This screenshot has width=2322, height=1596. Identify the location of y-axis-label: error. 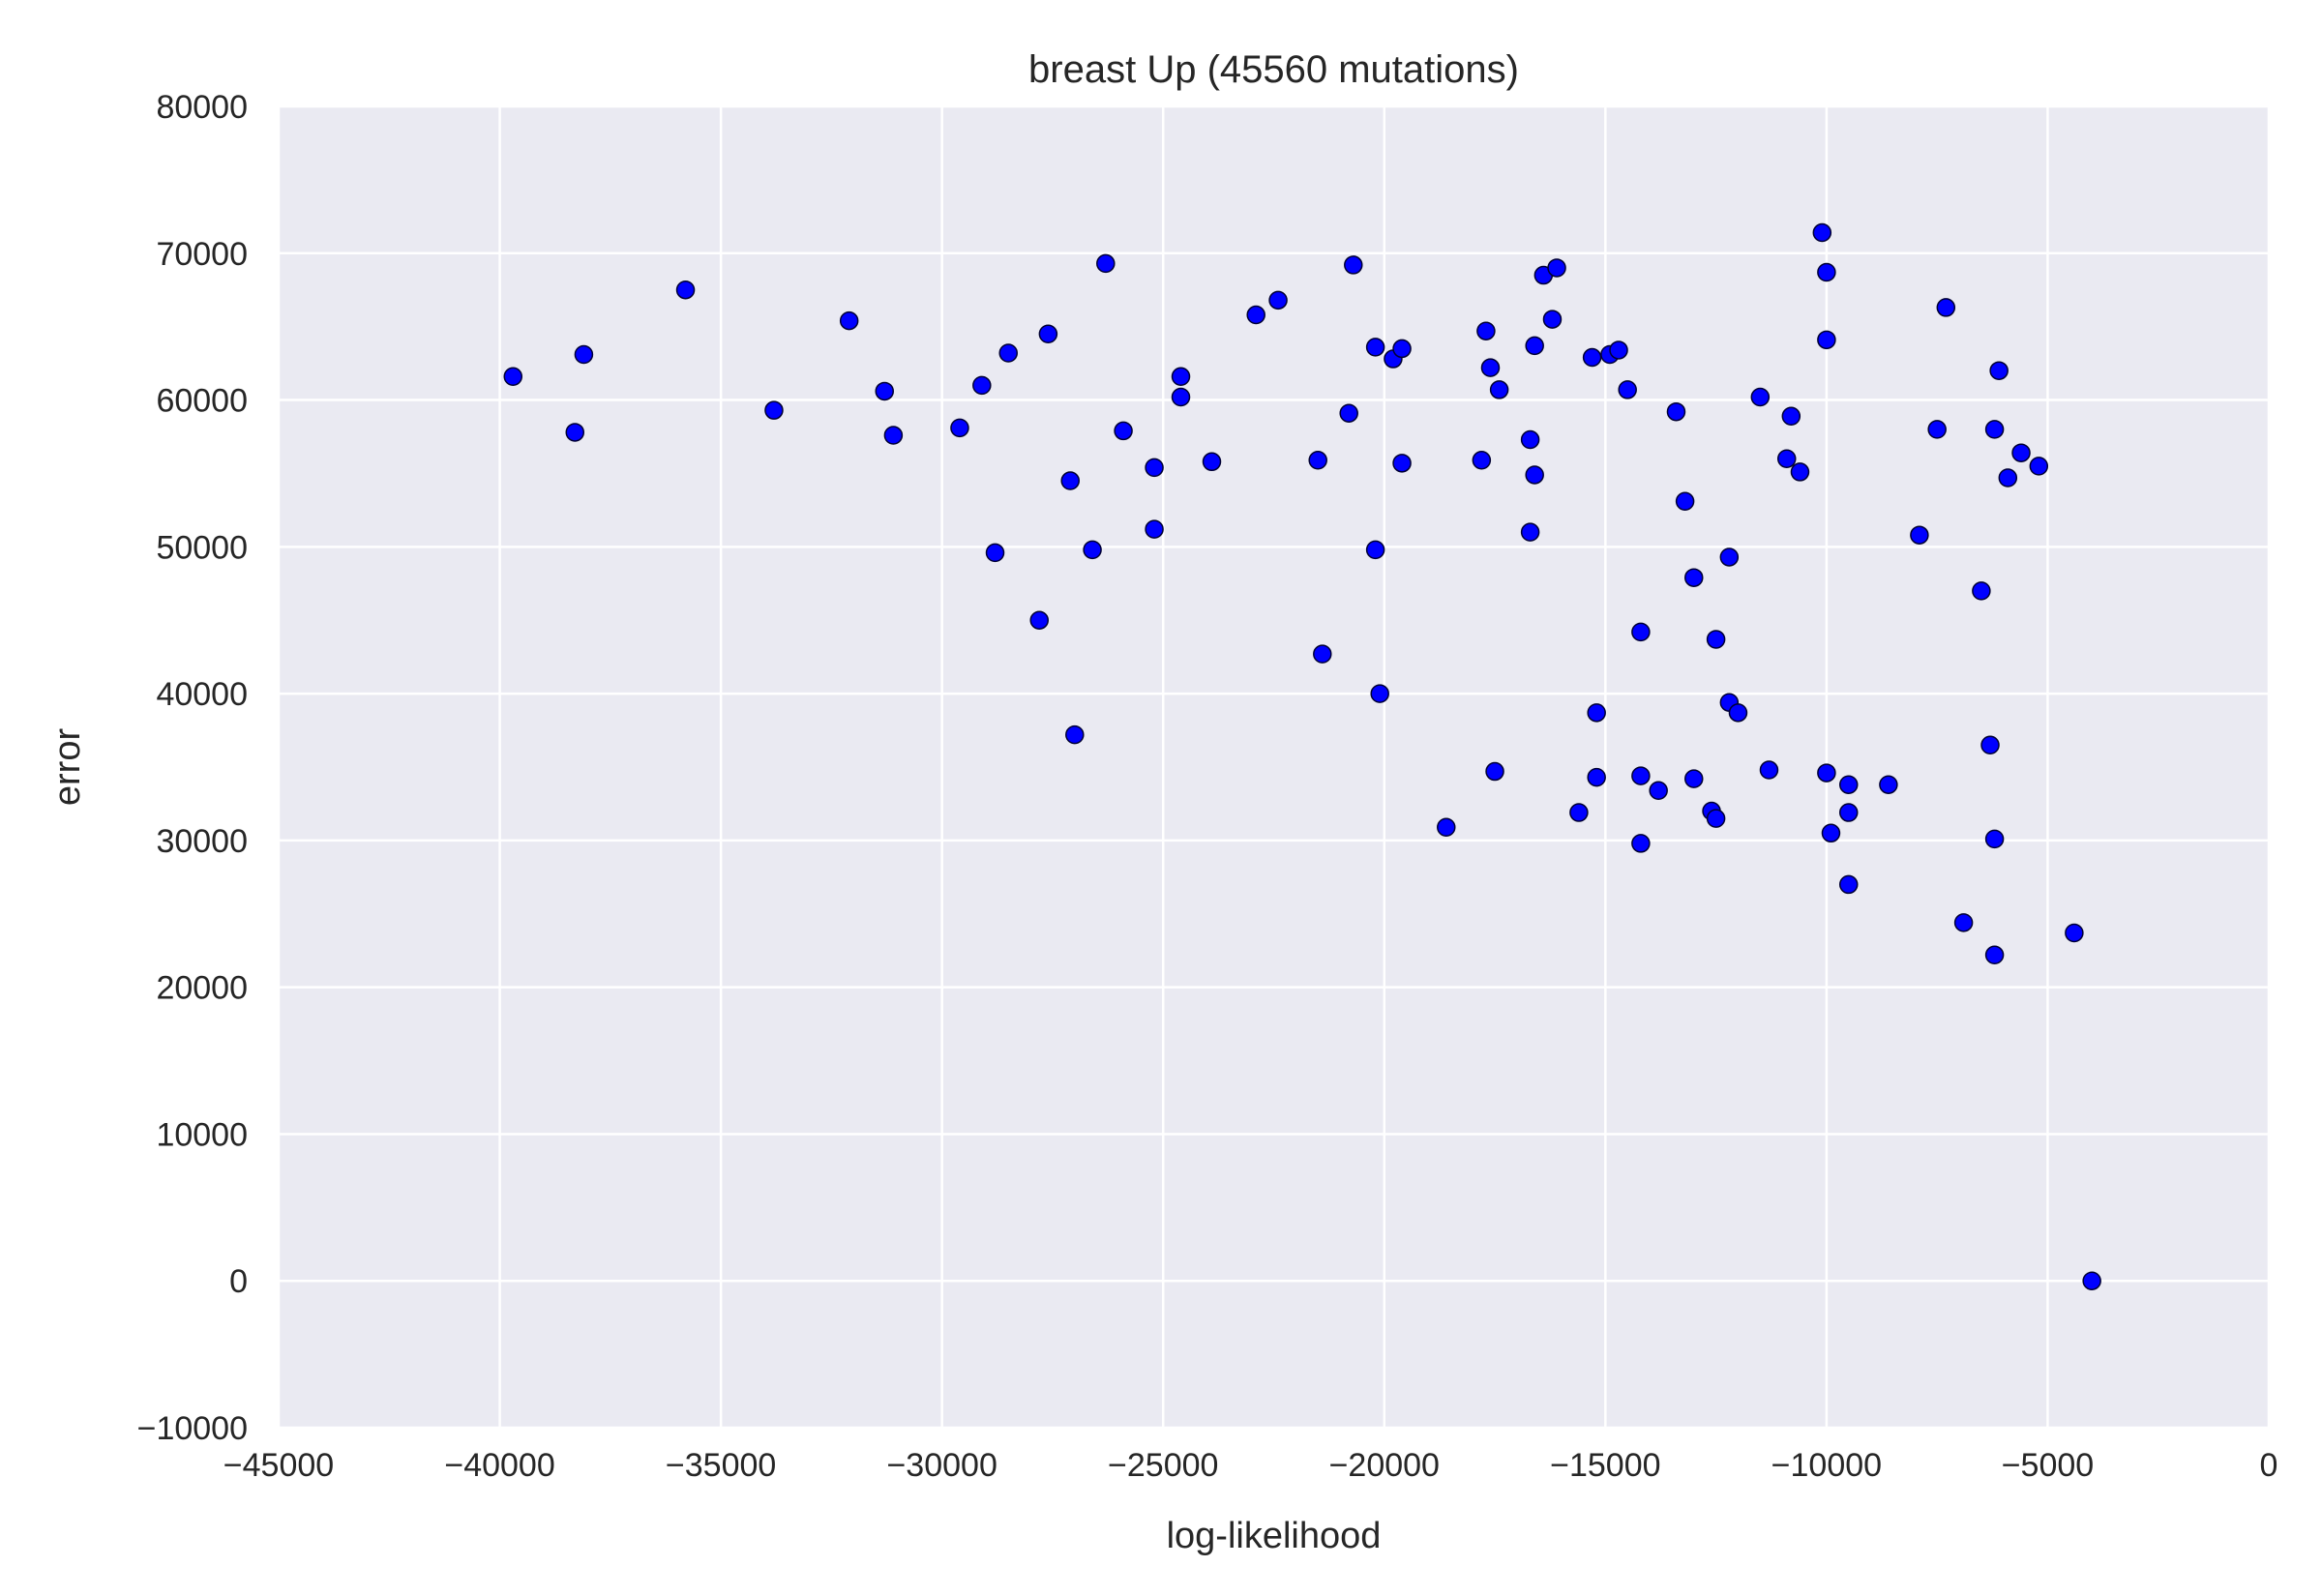
(67, 767).